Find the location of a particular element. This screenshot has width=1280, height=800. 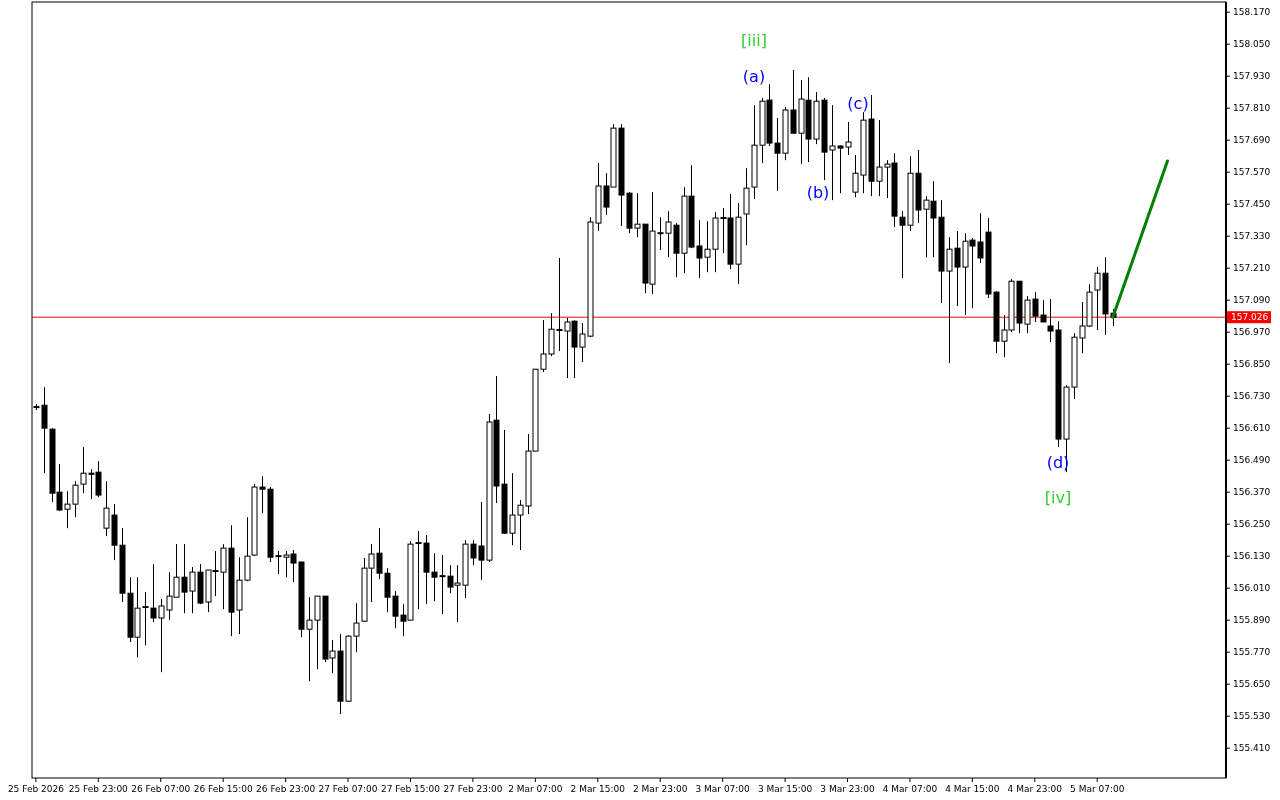

y-tick-label: 155.410 is located at coordinates (1252, 748).